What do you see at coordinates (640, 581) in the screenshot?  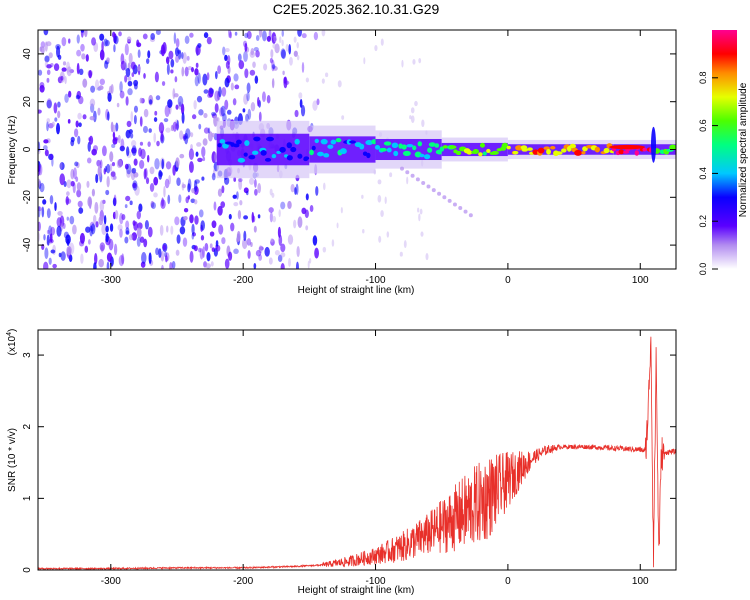 I see `snr-x-tick-label: 100` at bounding box center [640, 581].